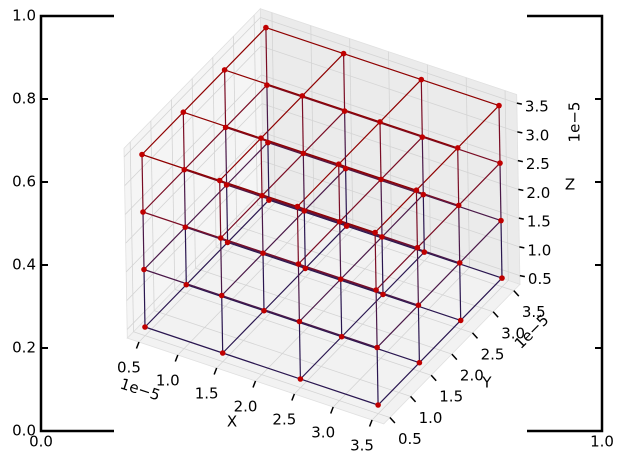 This screenshot has height=463, width=623. What do you see at coordinates (513, 333) in the screenshot?
I see `axis-tick-label: 3.0` at bounding box center [513, 333].